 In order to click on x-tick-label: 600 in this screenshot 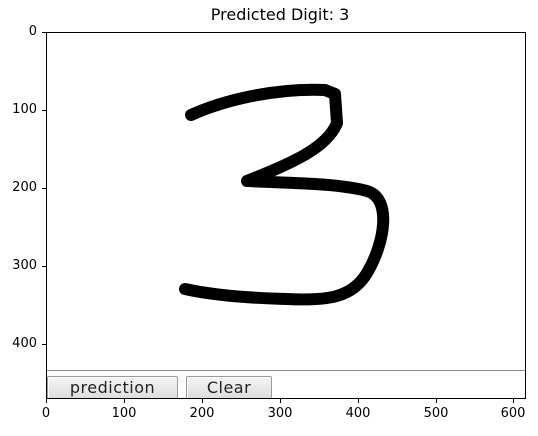, I will do `click(513, 413)`.